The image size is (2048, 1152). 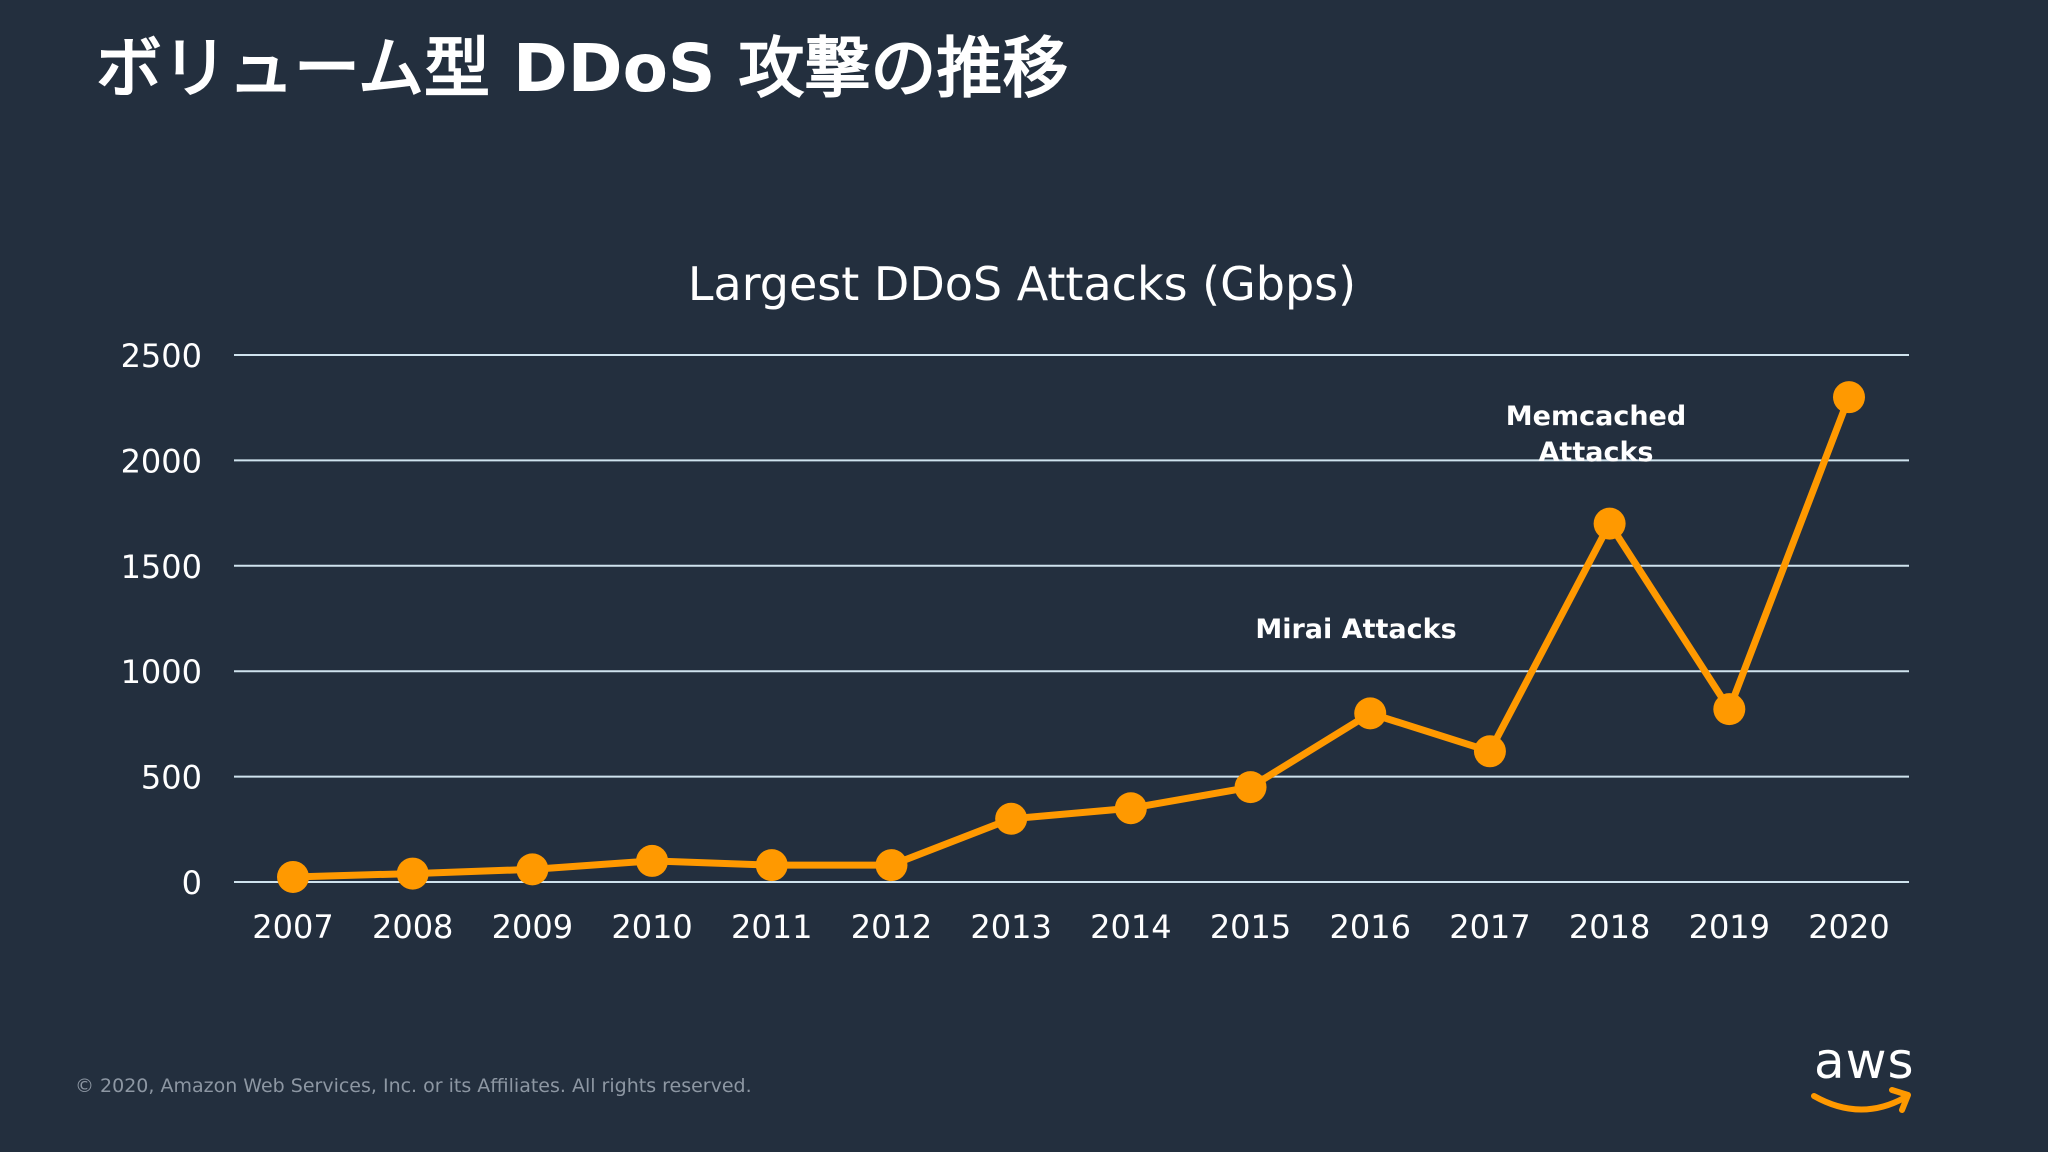 I want to click on x-tick-label: 2018, so click(x=1609, y=927).